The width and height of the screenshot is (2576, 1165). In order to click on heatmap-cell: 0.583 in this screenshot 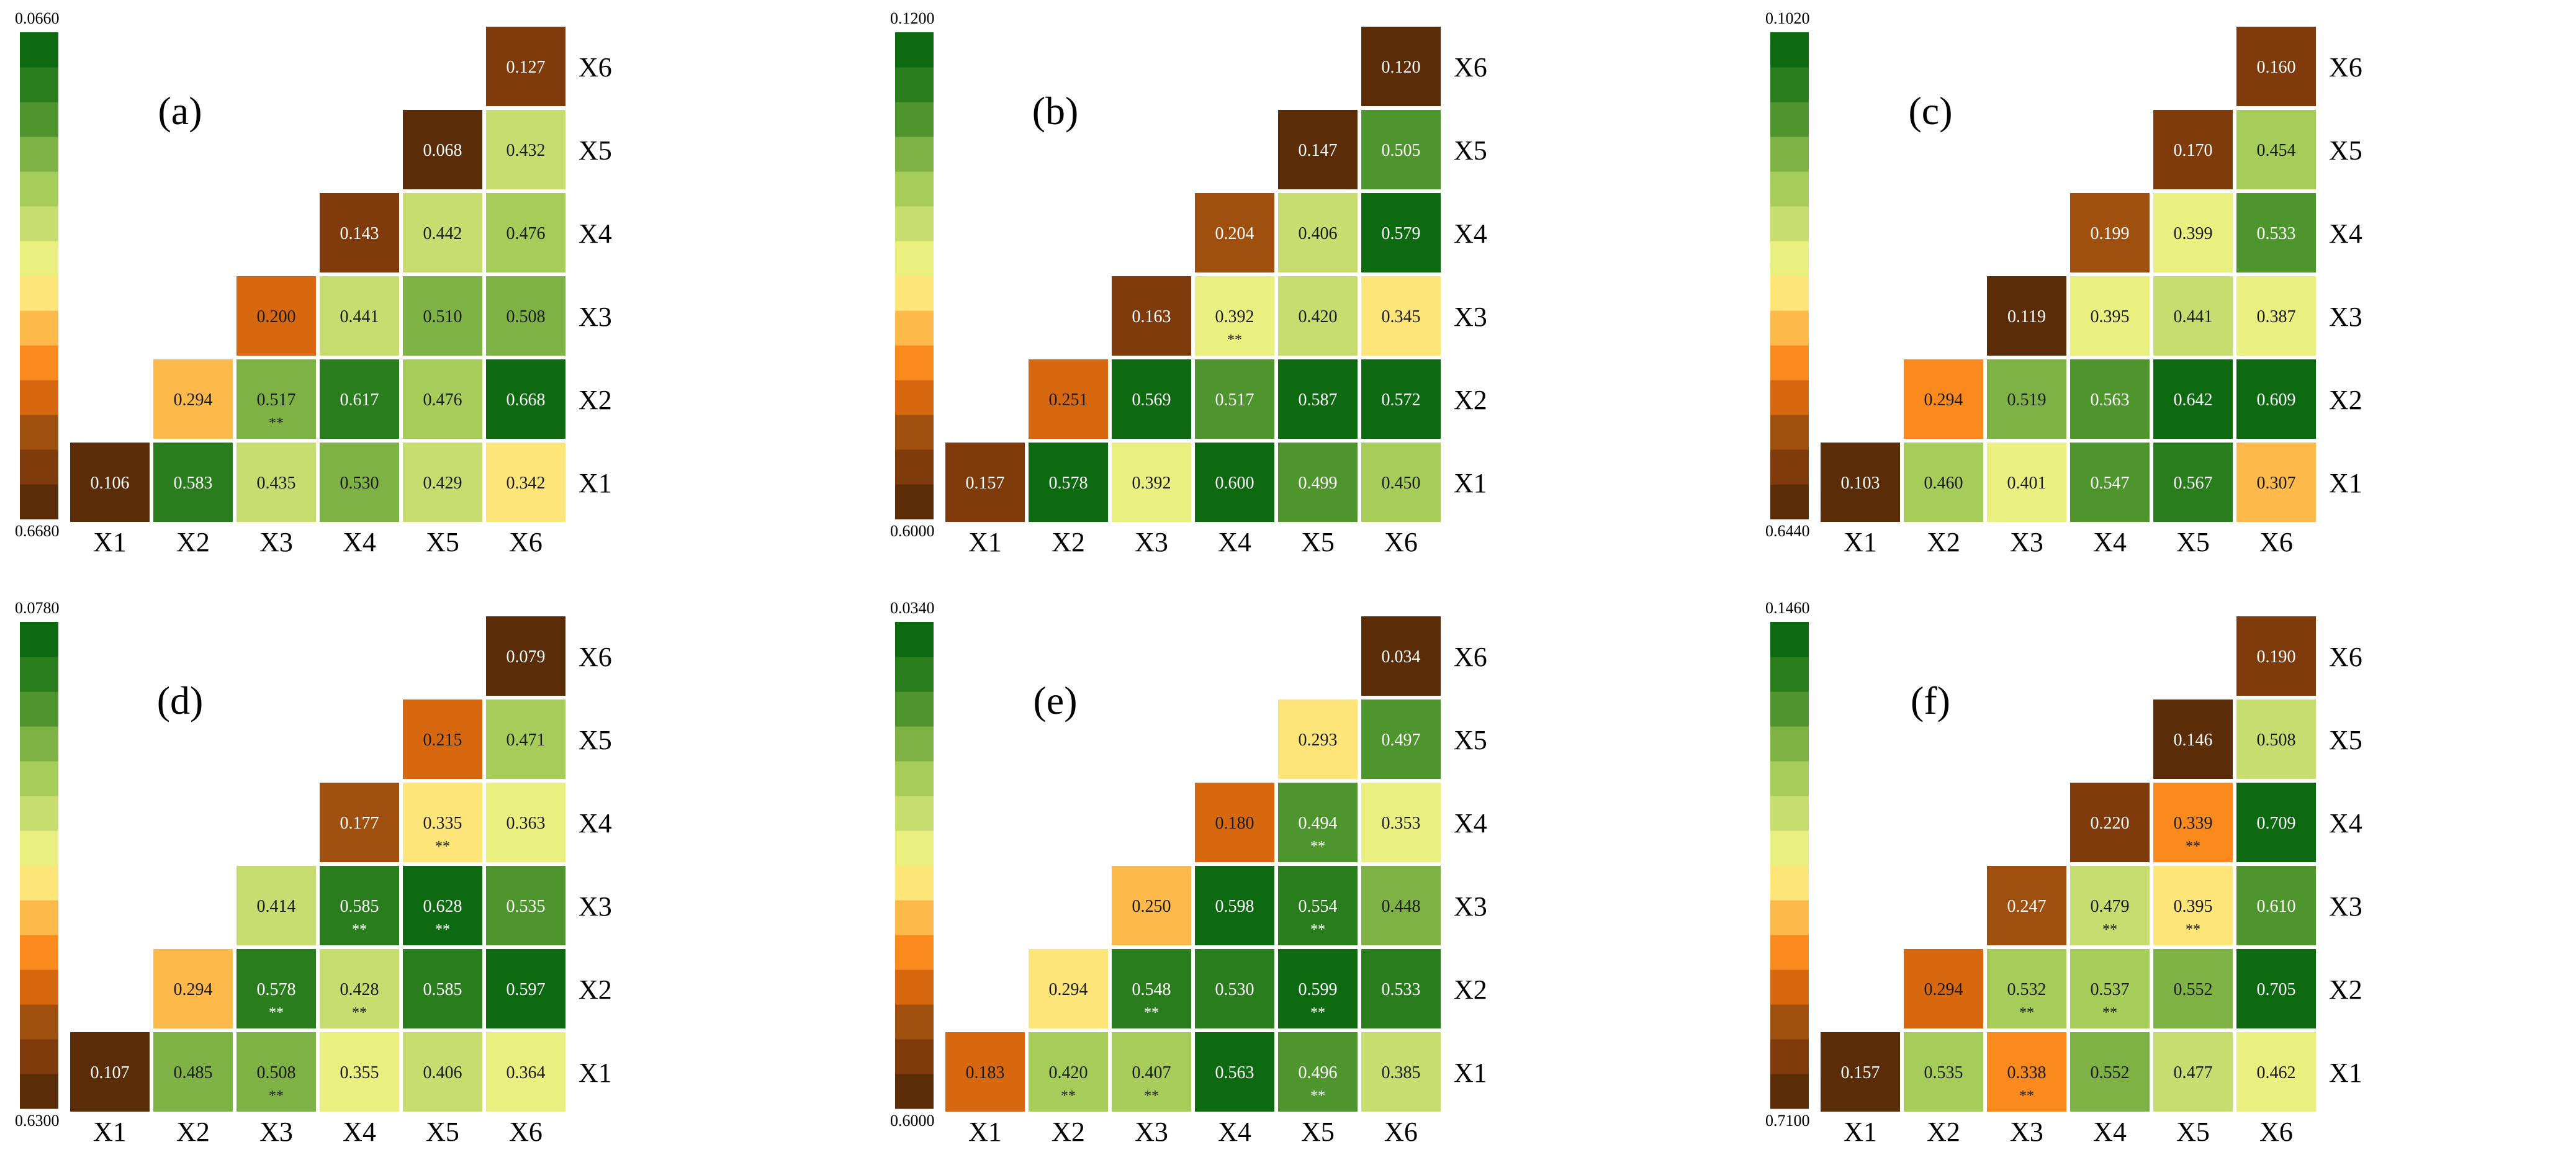, I will do `click(193, 482)`.